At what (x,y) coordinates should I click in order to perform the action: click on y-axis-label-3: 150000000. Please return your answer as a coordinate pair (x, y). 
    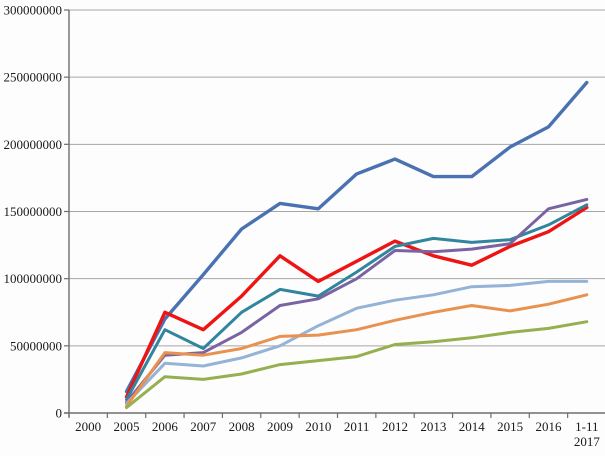
    Looking at the image, I should click on (33, 211).